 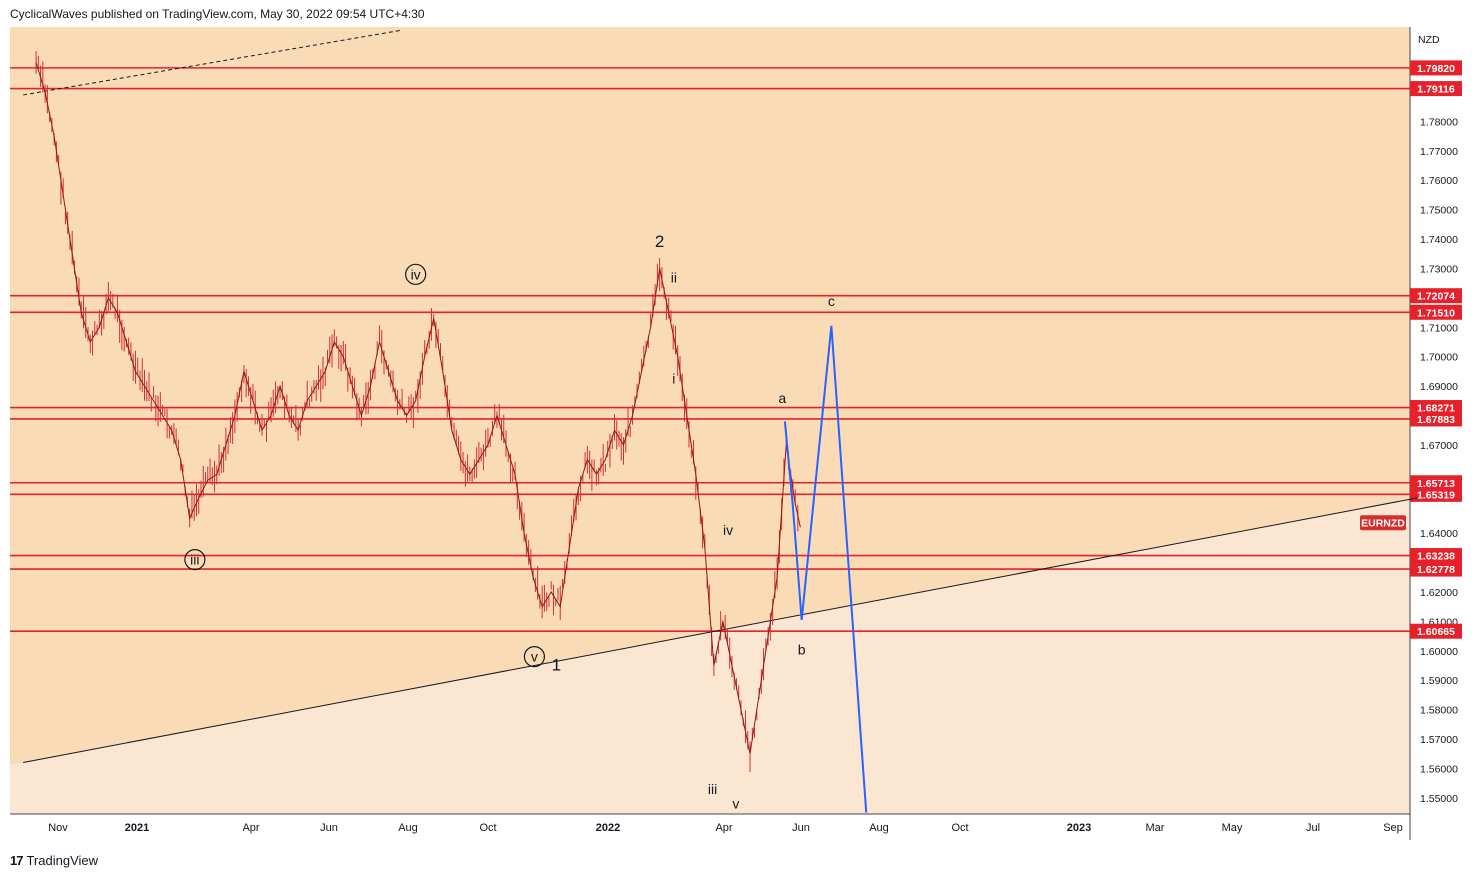 I want to click on price-level-tag-text: 1.63238, so click(x=1436, y=557).